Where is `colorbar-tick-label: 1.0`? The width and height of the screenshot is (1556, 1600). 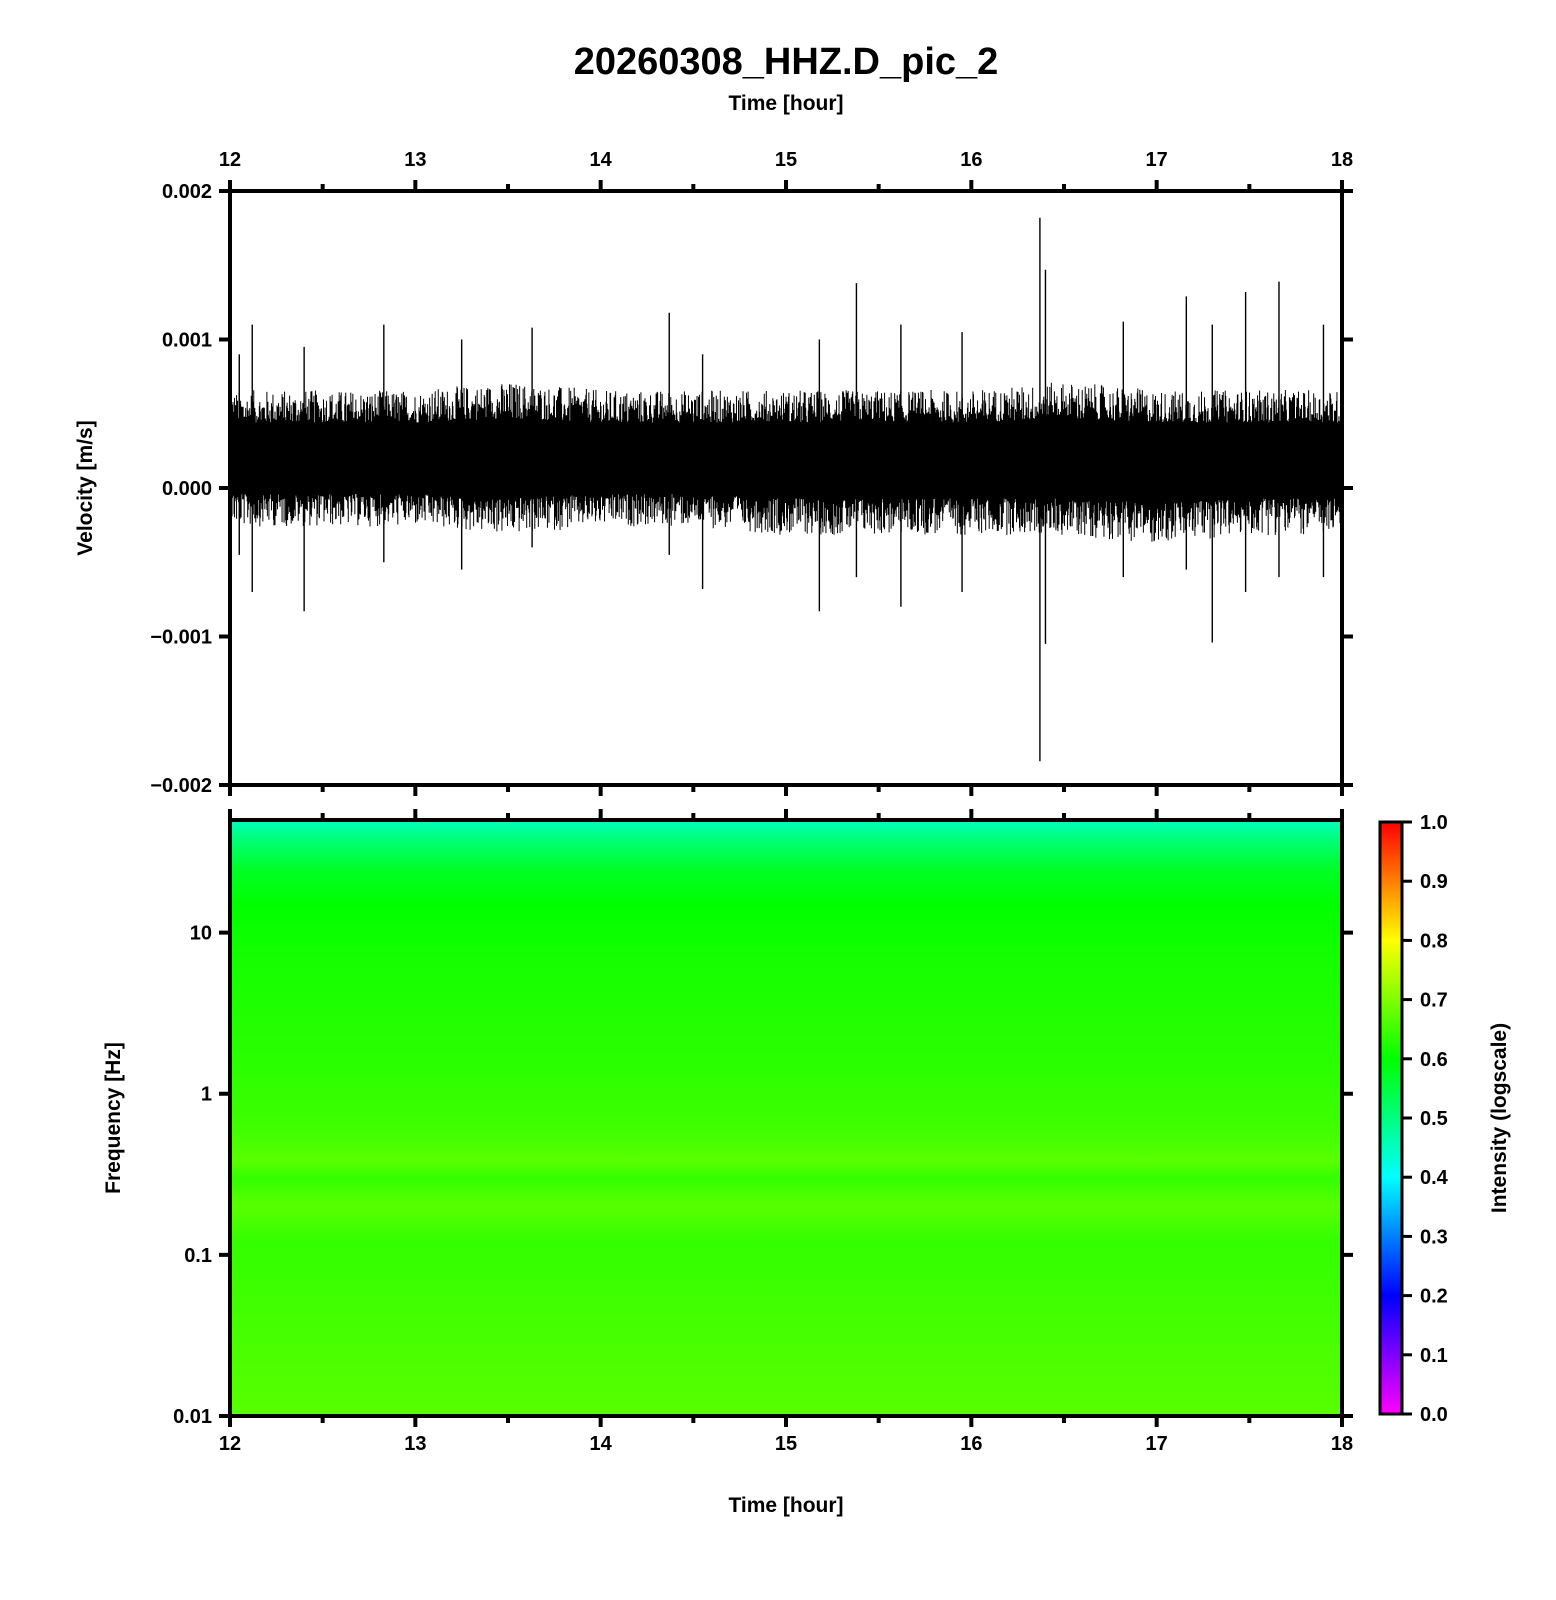 colorbar-tick-label: 1.0 is located at coordinates (1434, 823).